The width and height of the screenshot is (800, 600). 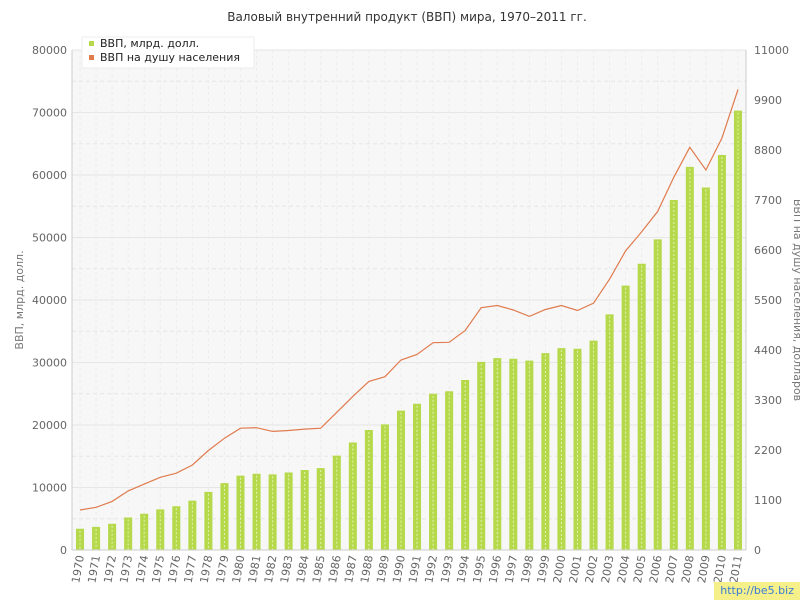 What do you see at coordinates (757, 550) in the screenshot?
I see `right-tick-label: 0` at bounding box center [757, 550].